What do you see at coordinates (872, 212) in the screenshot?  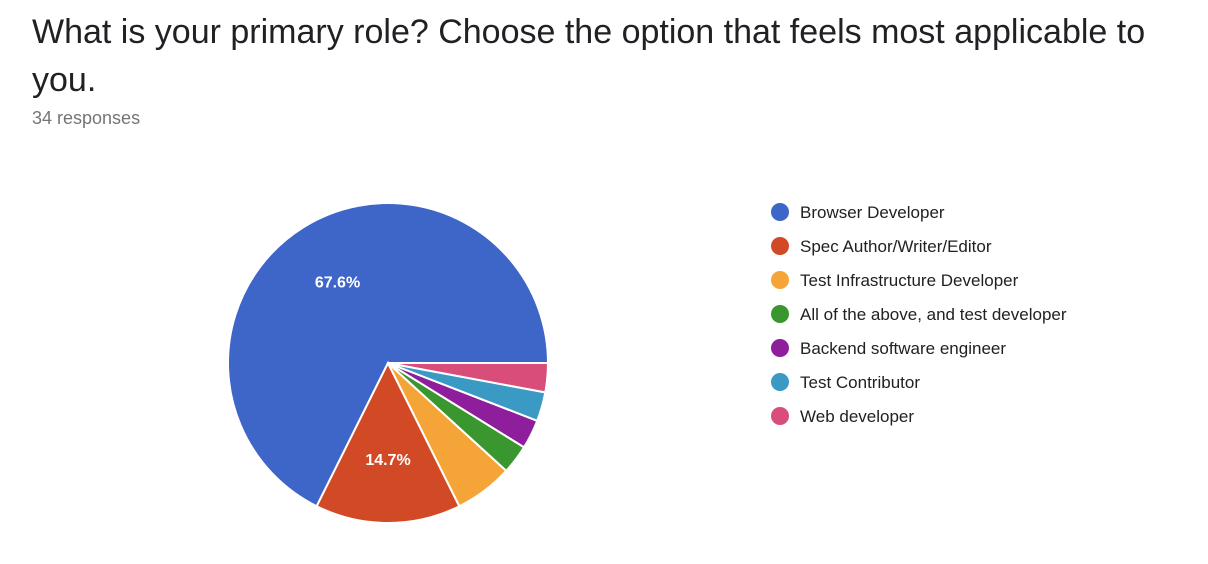 I see `legend-label: Browser Developer` at bounding box center [872, 212].